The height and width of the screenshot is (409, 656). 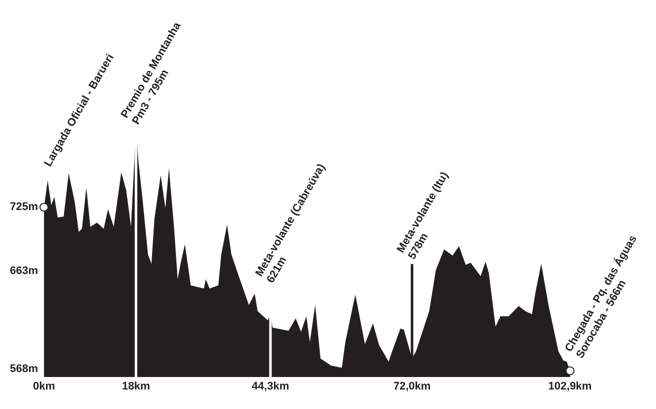 I want to click on x-tick-label: 102,9km, so click(x=570, y=386).